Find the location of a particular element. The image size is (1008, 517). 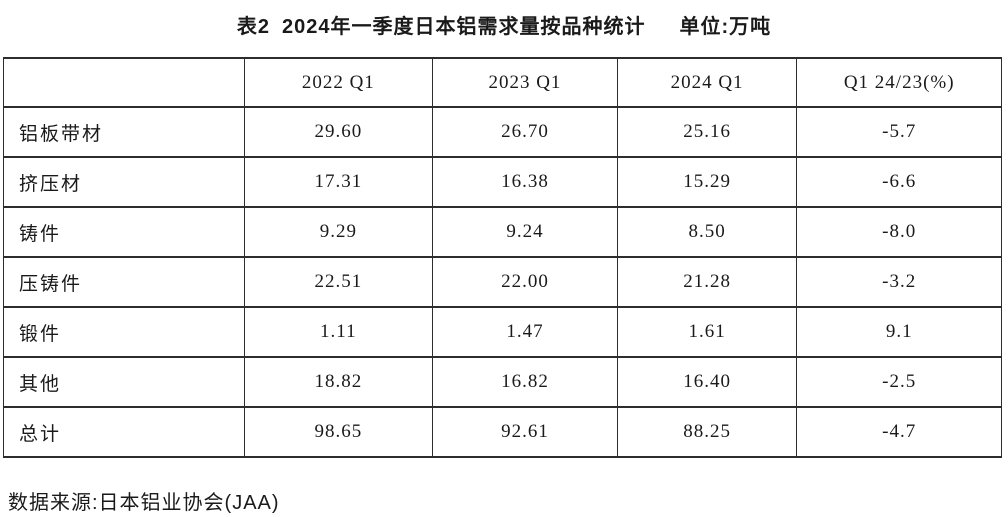

column-header-yoy: Q1 24/23(%) is located at coordinates (899, 82).